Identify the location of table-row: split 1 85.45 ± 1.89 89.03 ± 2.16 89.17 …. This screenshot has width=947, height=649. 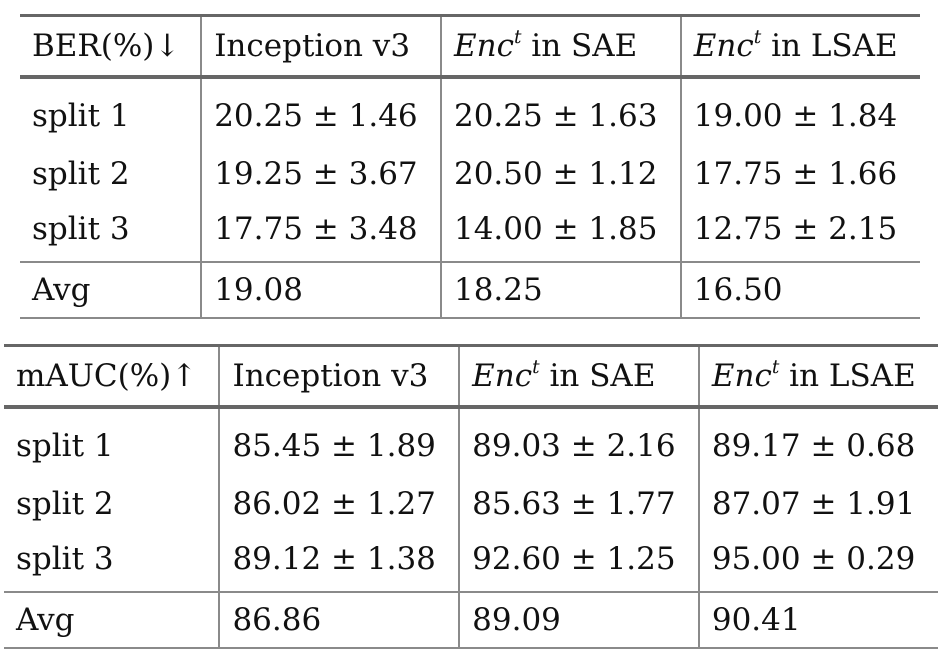
(471, 442).